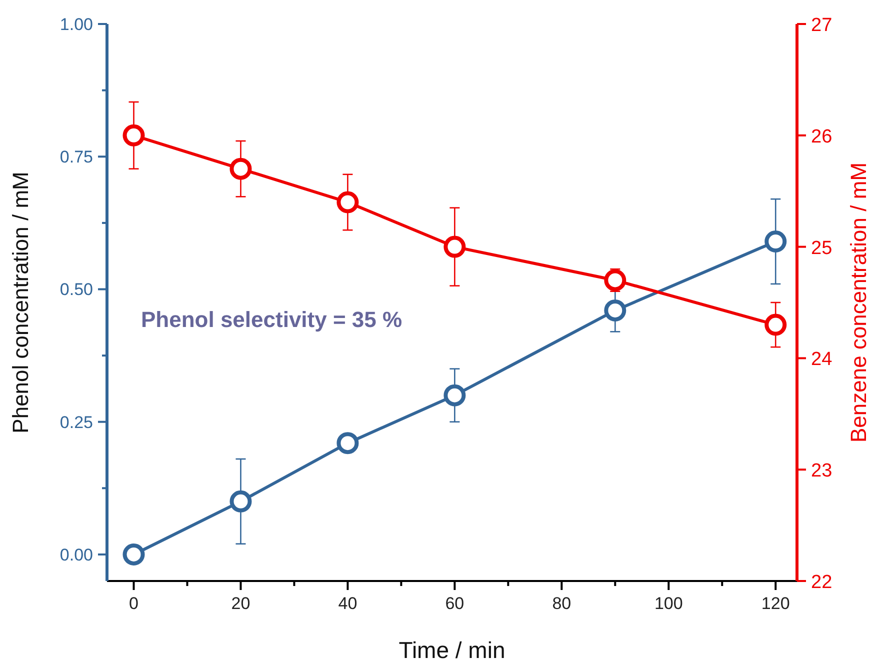 This screenshot has height=666, width=880. I want to click on y-tick-label: 0.25, so click(76, 422).